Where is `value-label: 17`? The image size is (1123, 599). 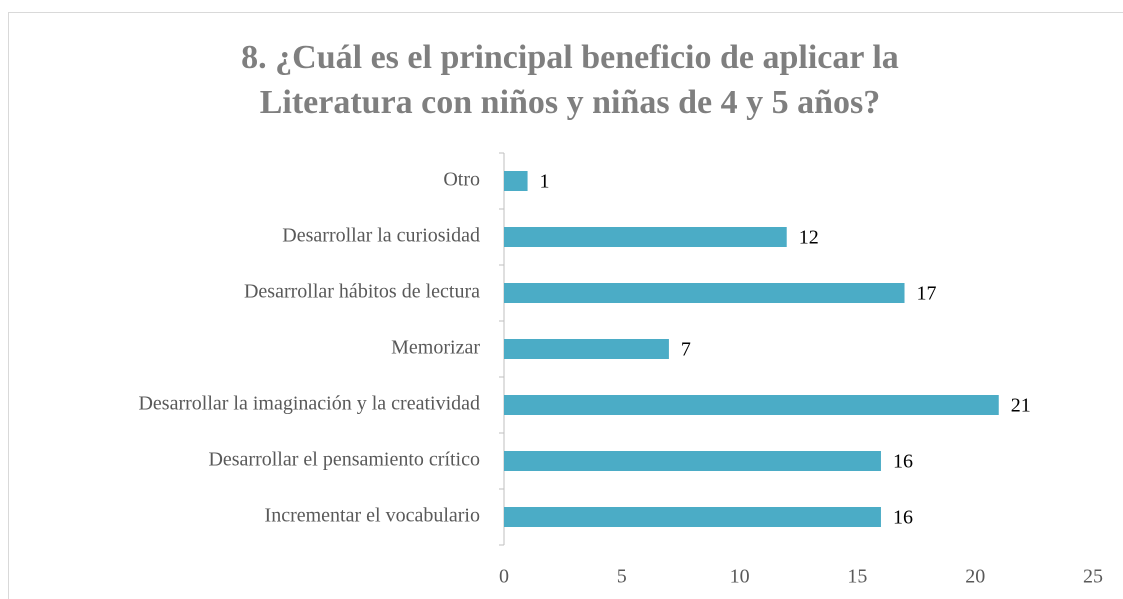
value-label: 17 is located at coordinates (927, 294).